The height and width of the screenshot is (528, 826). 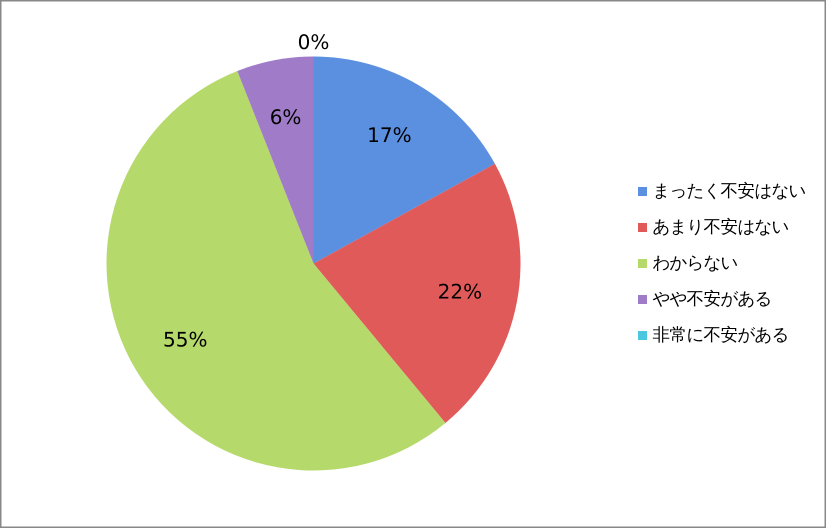 I want to click on data-label: 22%, so click(x=460, y=291).